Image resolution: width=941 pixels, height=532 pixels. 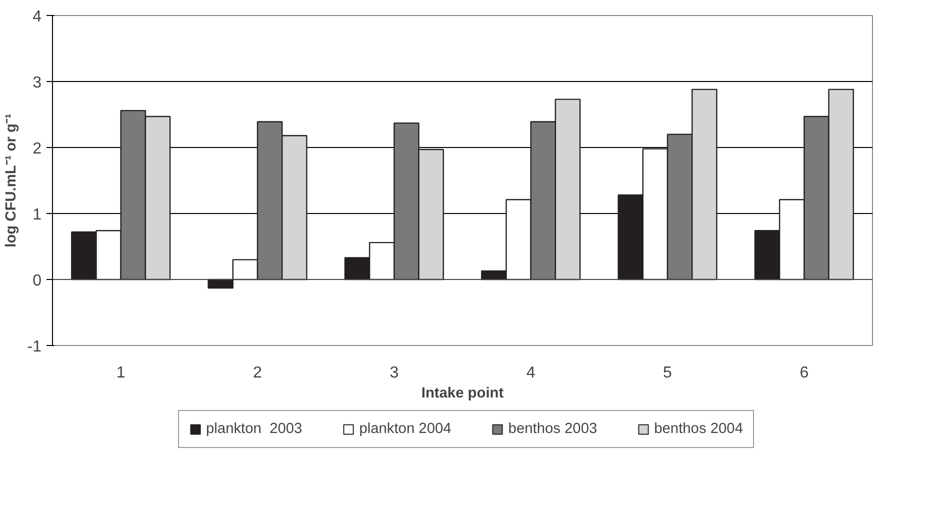 What do you see at coordinates (553, 429) in the screenshot?
I see `legend-label: benthos 2003` at bounding box center [553, 429].